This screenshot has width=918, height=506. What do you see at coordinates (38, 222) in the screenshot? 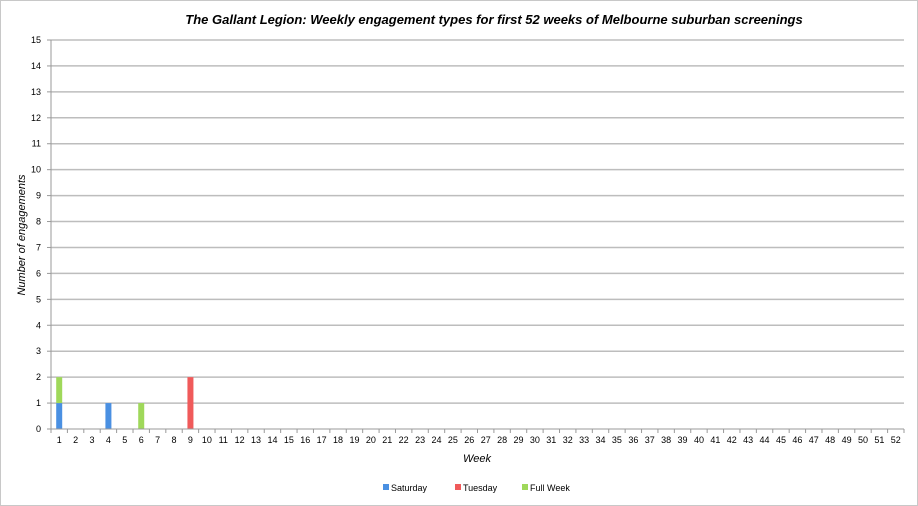
I see `y-tick-label: 8` at bounding box center [38, 222].